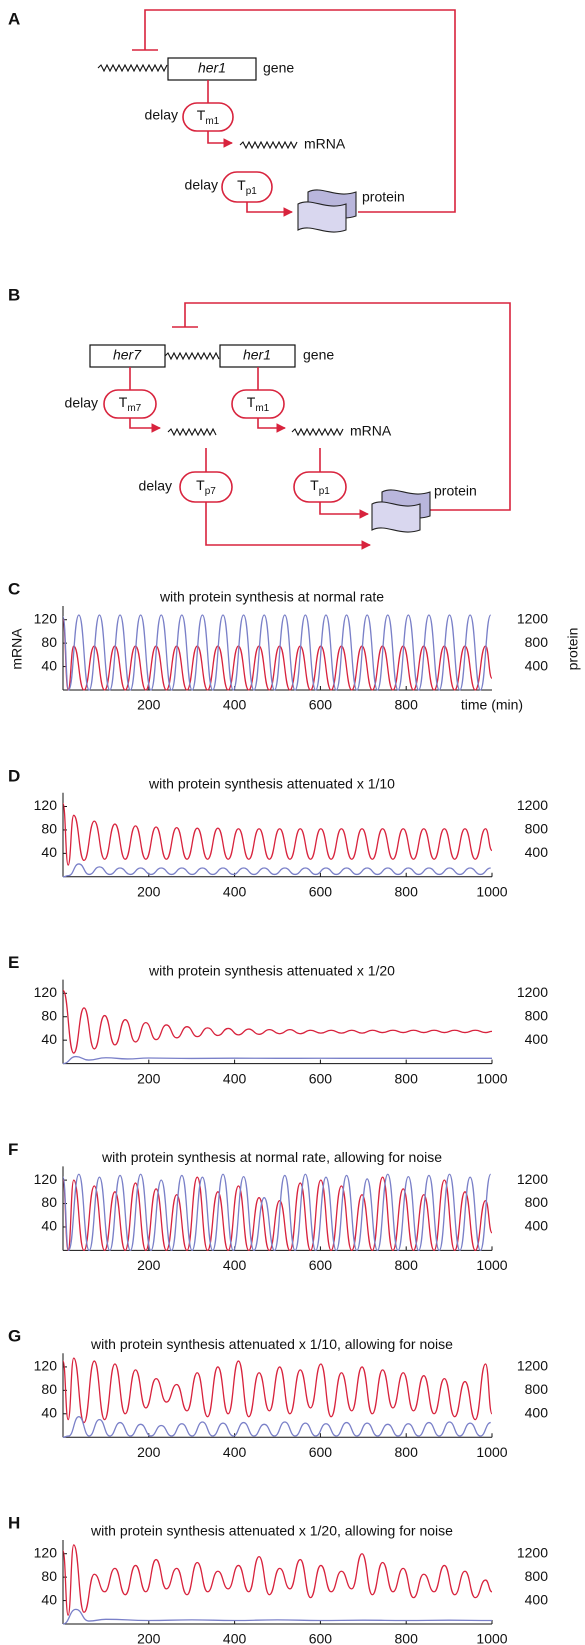 This screenshot has width=585, height=1645. Describe the element at coordinates (247, 187) in the screenshot. I see `delay-symbol: Tp1` at that location.